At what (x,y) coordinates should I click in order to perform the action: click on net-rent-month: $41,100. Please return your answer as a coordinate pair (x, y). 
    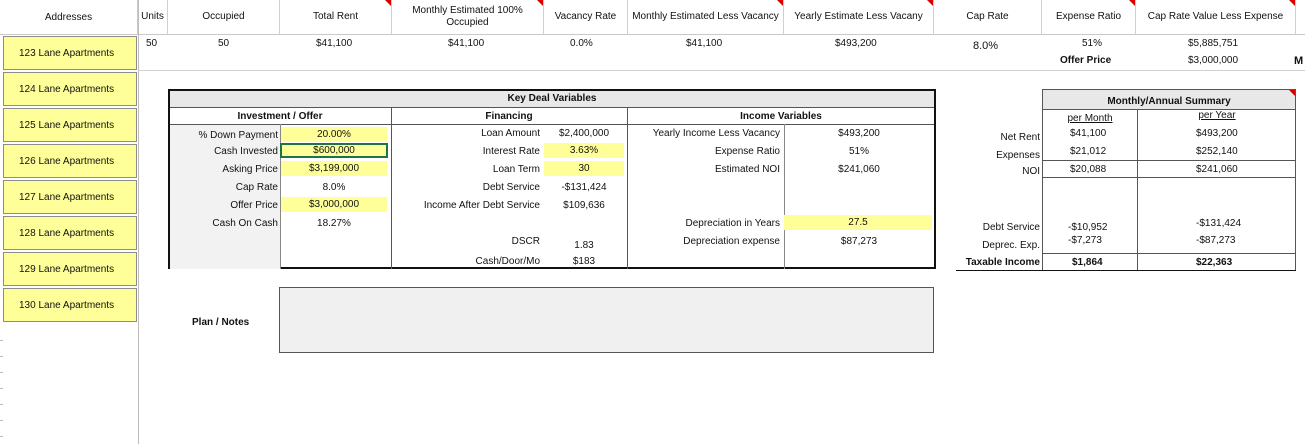
    Looking at the image, I should click on (1088, 133).